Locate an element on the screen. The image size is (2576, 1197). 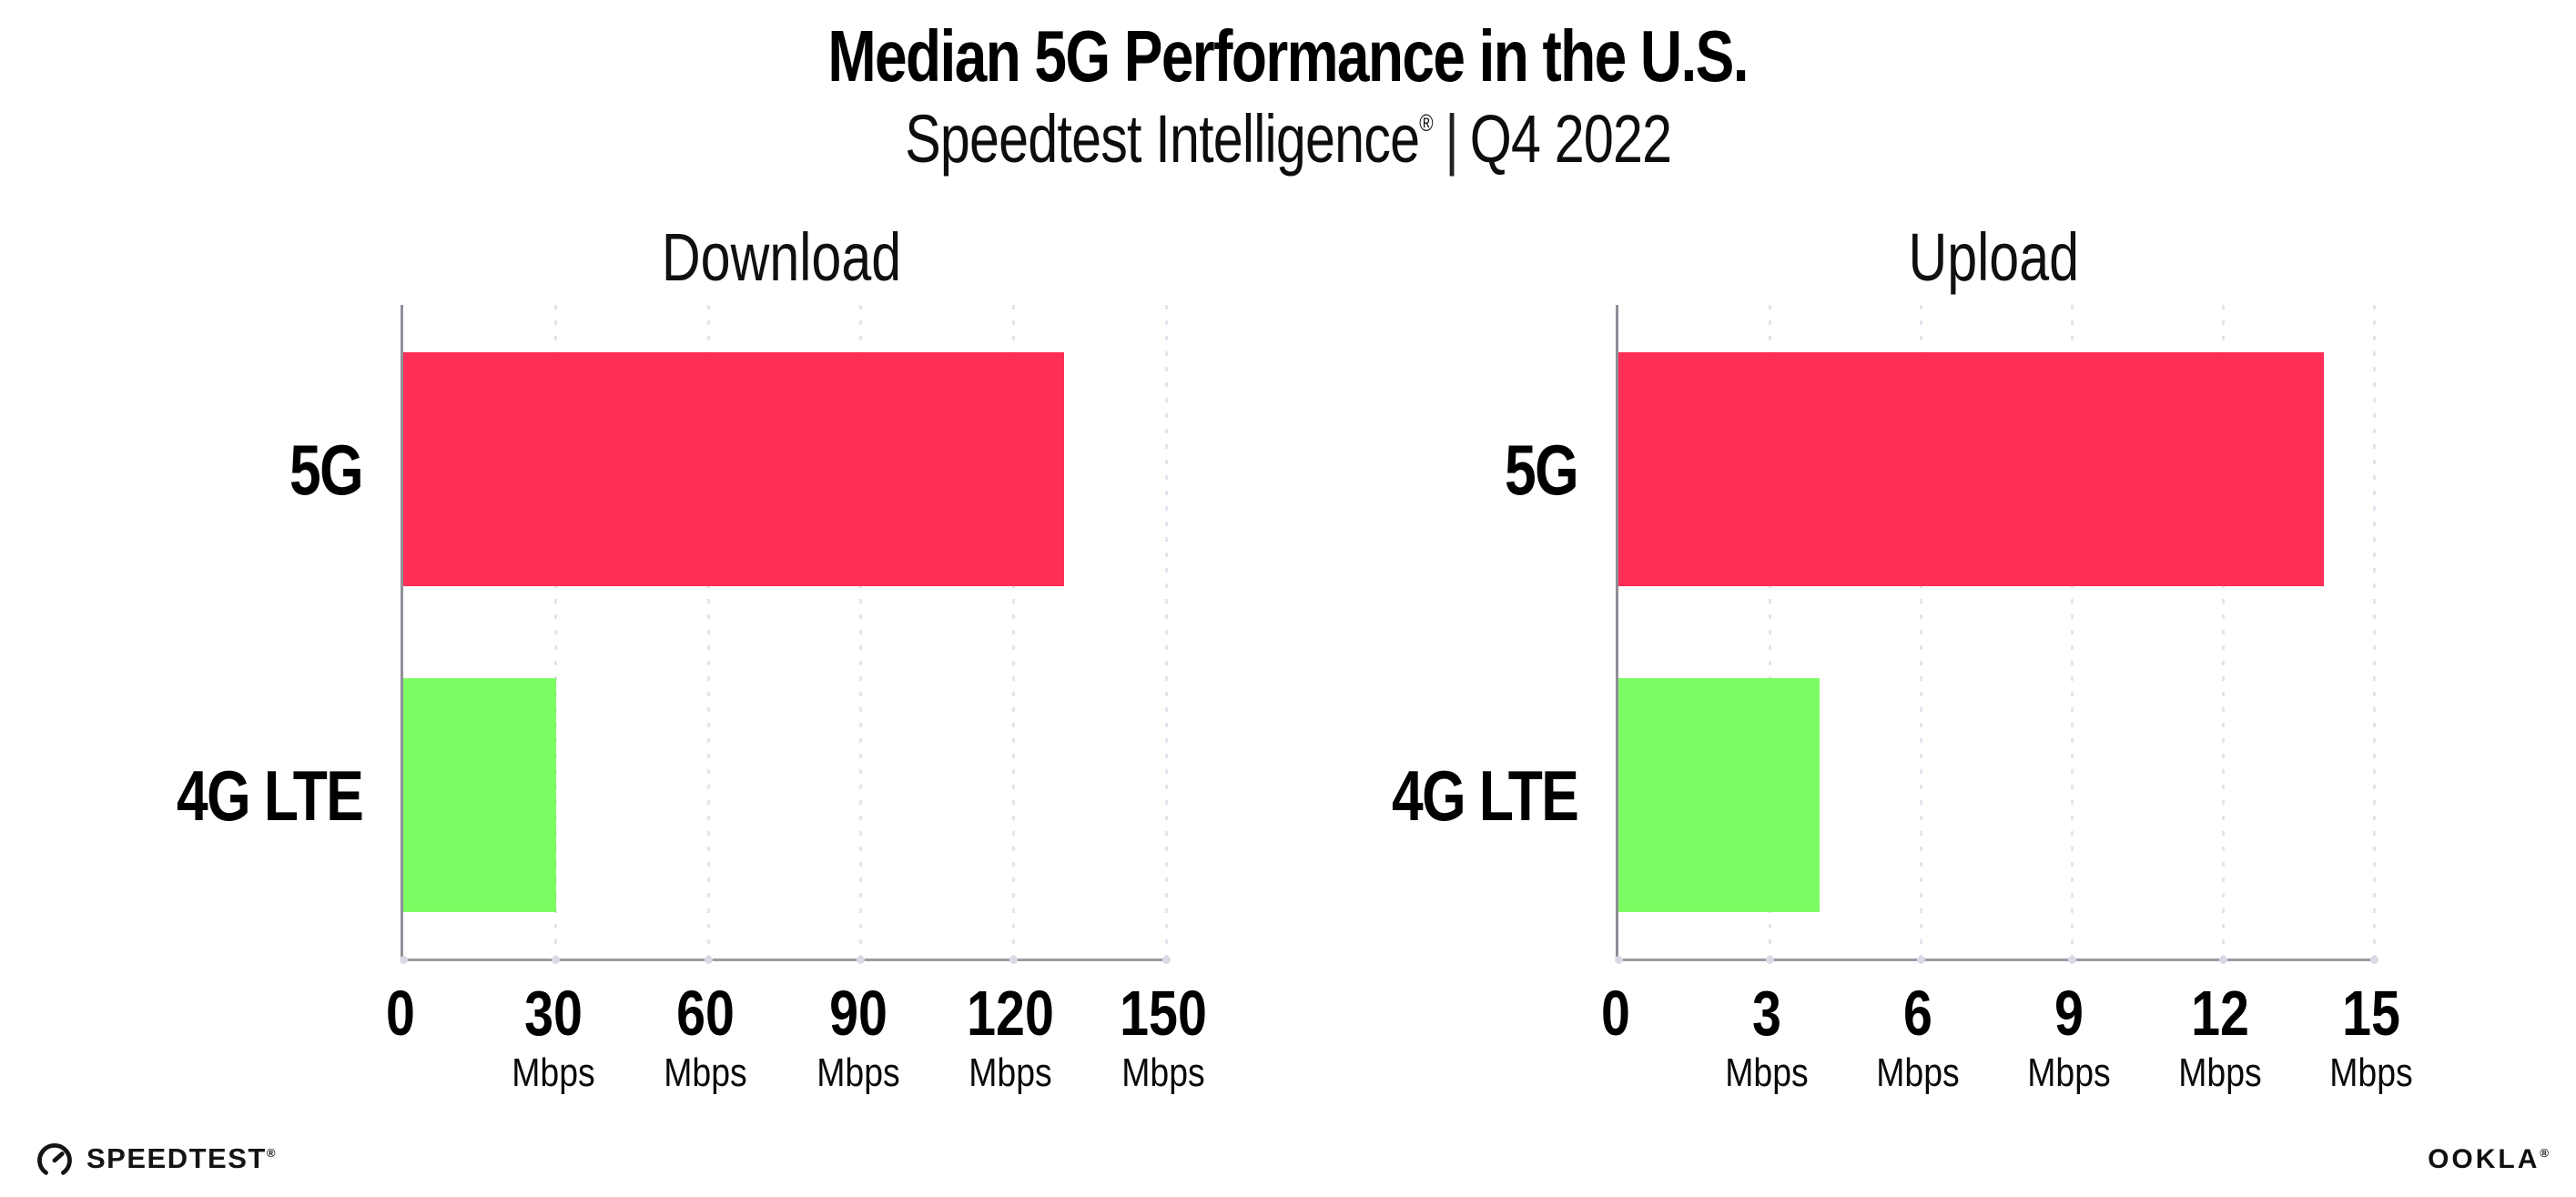
page-title-text: Median 5G Performance in the U.S. is located at coordinates (1288, 56).